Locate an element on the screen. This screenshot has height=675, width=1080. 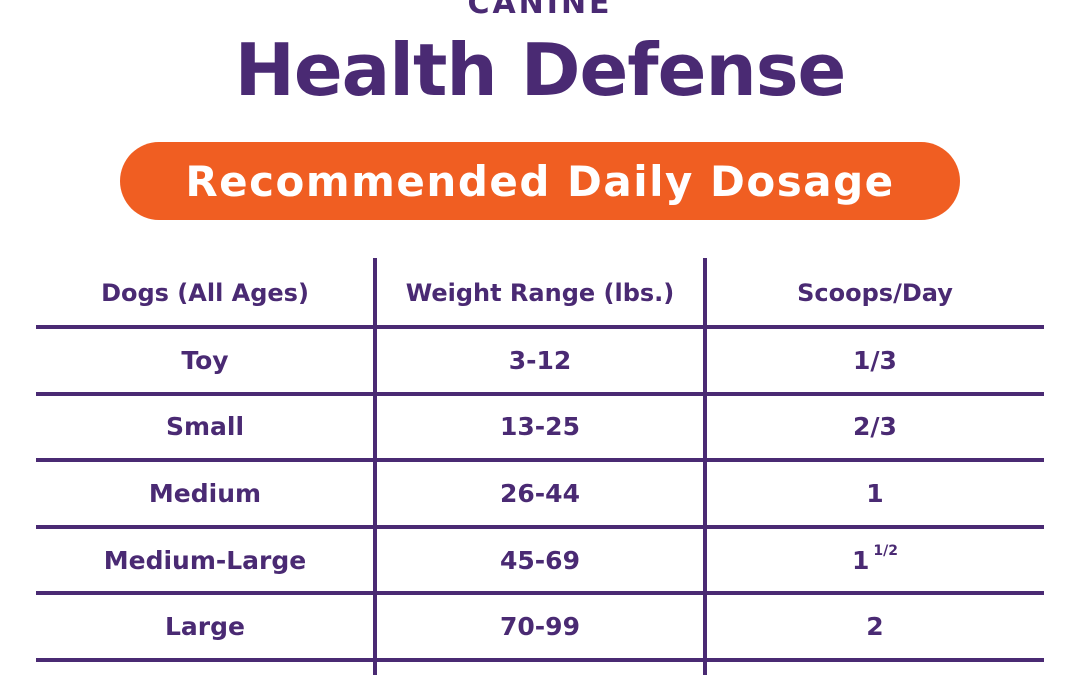
scoops-cell: 1/3 is located at coordinates (875, 360).